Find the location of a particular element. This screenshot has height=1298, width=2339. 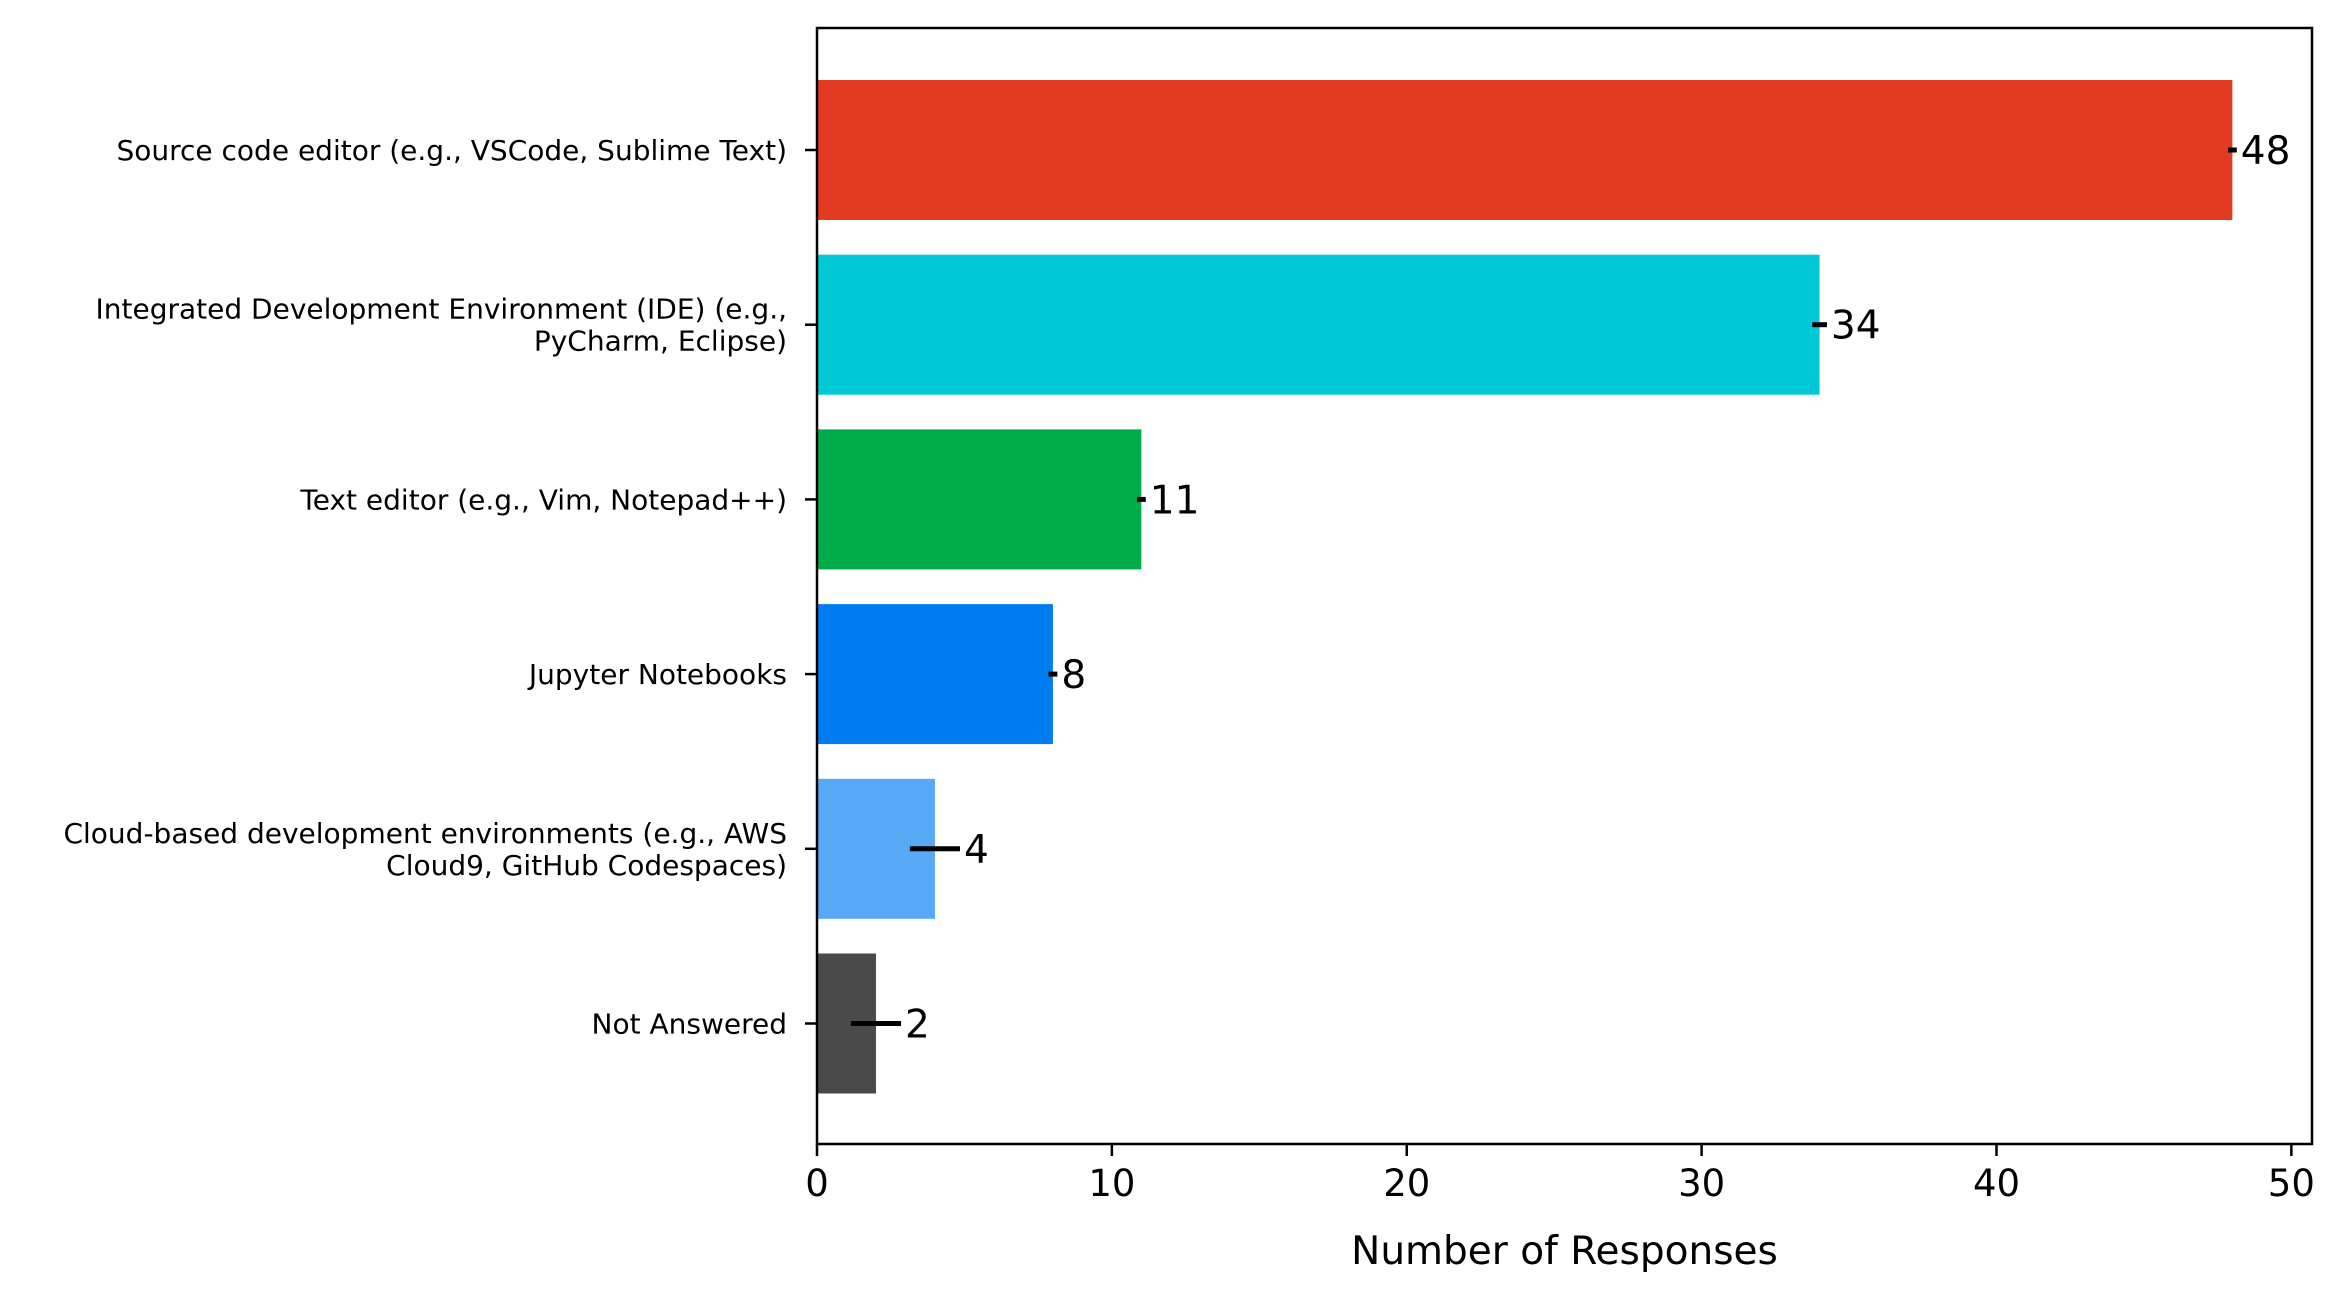

category-label-line: PyCharm, Eclipse) is located at coordinates (660, 341).